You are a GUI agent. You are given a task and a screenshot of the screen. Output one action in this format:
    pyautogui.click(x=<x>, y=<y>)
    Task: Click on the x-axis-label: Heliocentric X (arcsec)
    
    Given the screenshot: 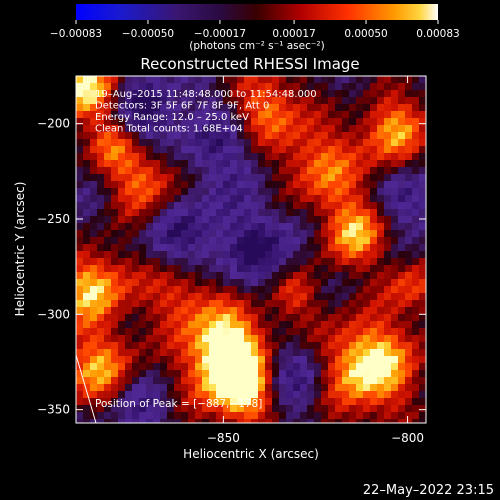 What is the action you would take?
    pyautogui.click(x=251, y=454)
    